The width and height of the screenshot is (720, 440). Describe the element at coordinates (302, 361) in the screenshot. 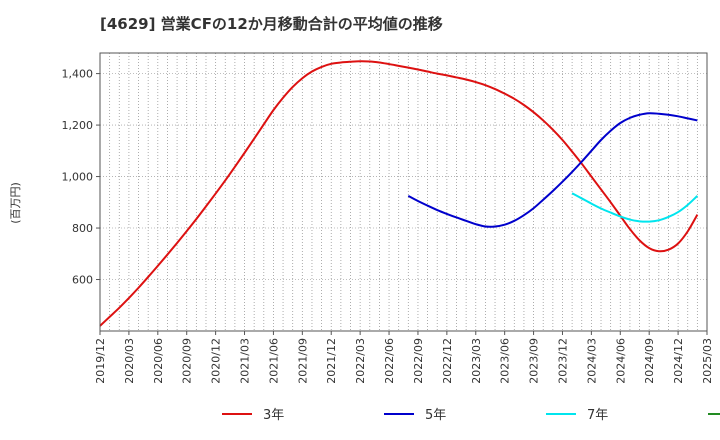

I see `x-tick-label: 2021/09` at that location.